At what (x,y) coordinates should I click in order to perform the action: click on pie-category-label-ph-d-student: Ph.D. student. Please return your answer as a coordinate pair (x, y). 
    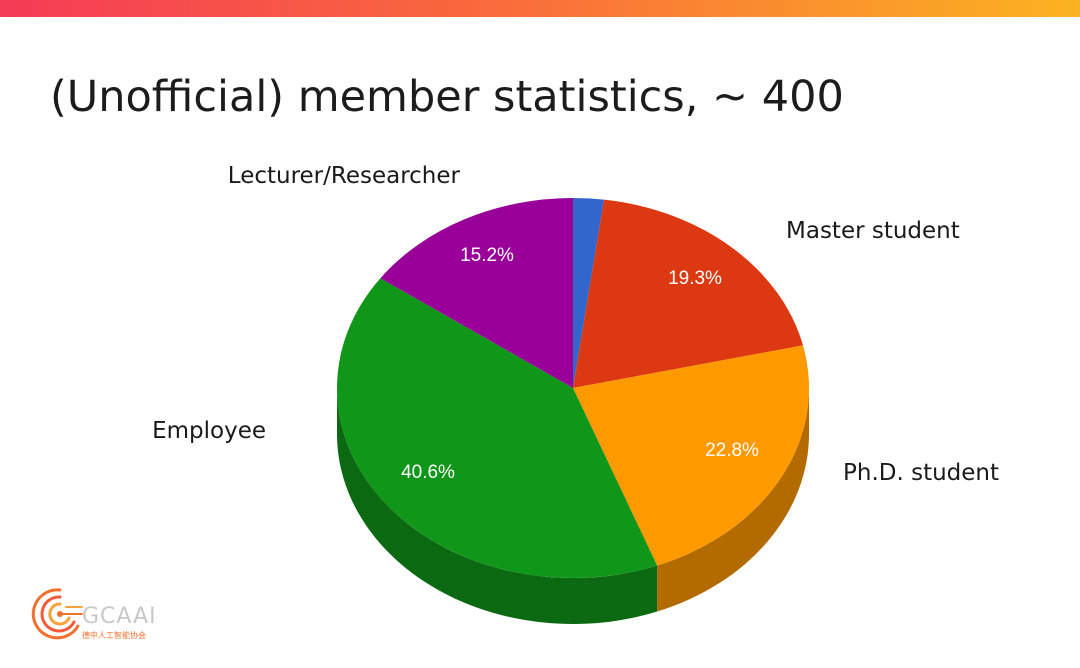
    Looking at the image, I should click on (921, 473).